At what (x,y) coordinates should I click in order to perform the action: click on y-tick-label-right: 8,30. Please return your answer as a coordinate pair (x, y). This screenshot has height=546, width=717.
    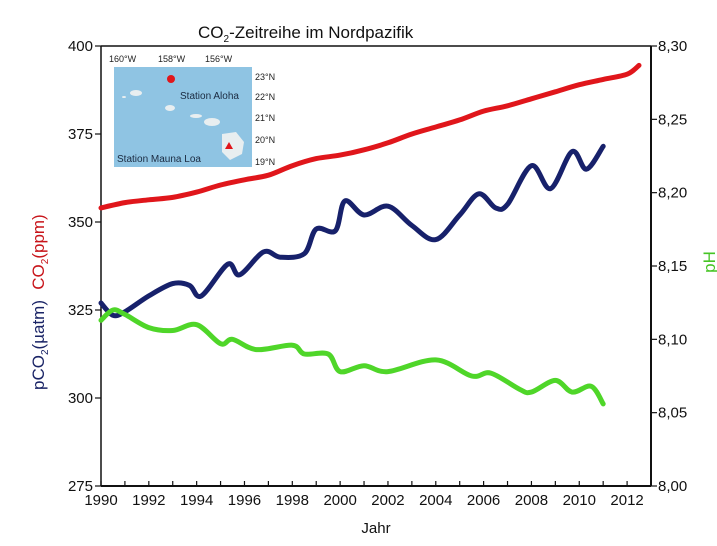
    Looking at the image, I should click on (672, 46).